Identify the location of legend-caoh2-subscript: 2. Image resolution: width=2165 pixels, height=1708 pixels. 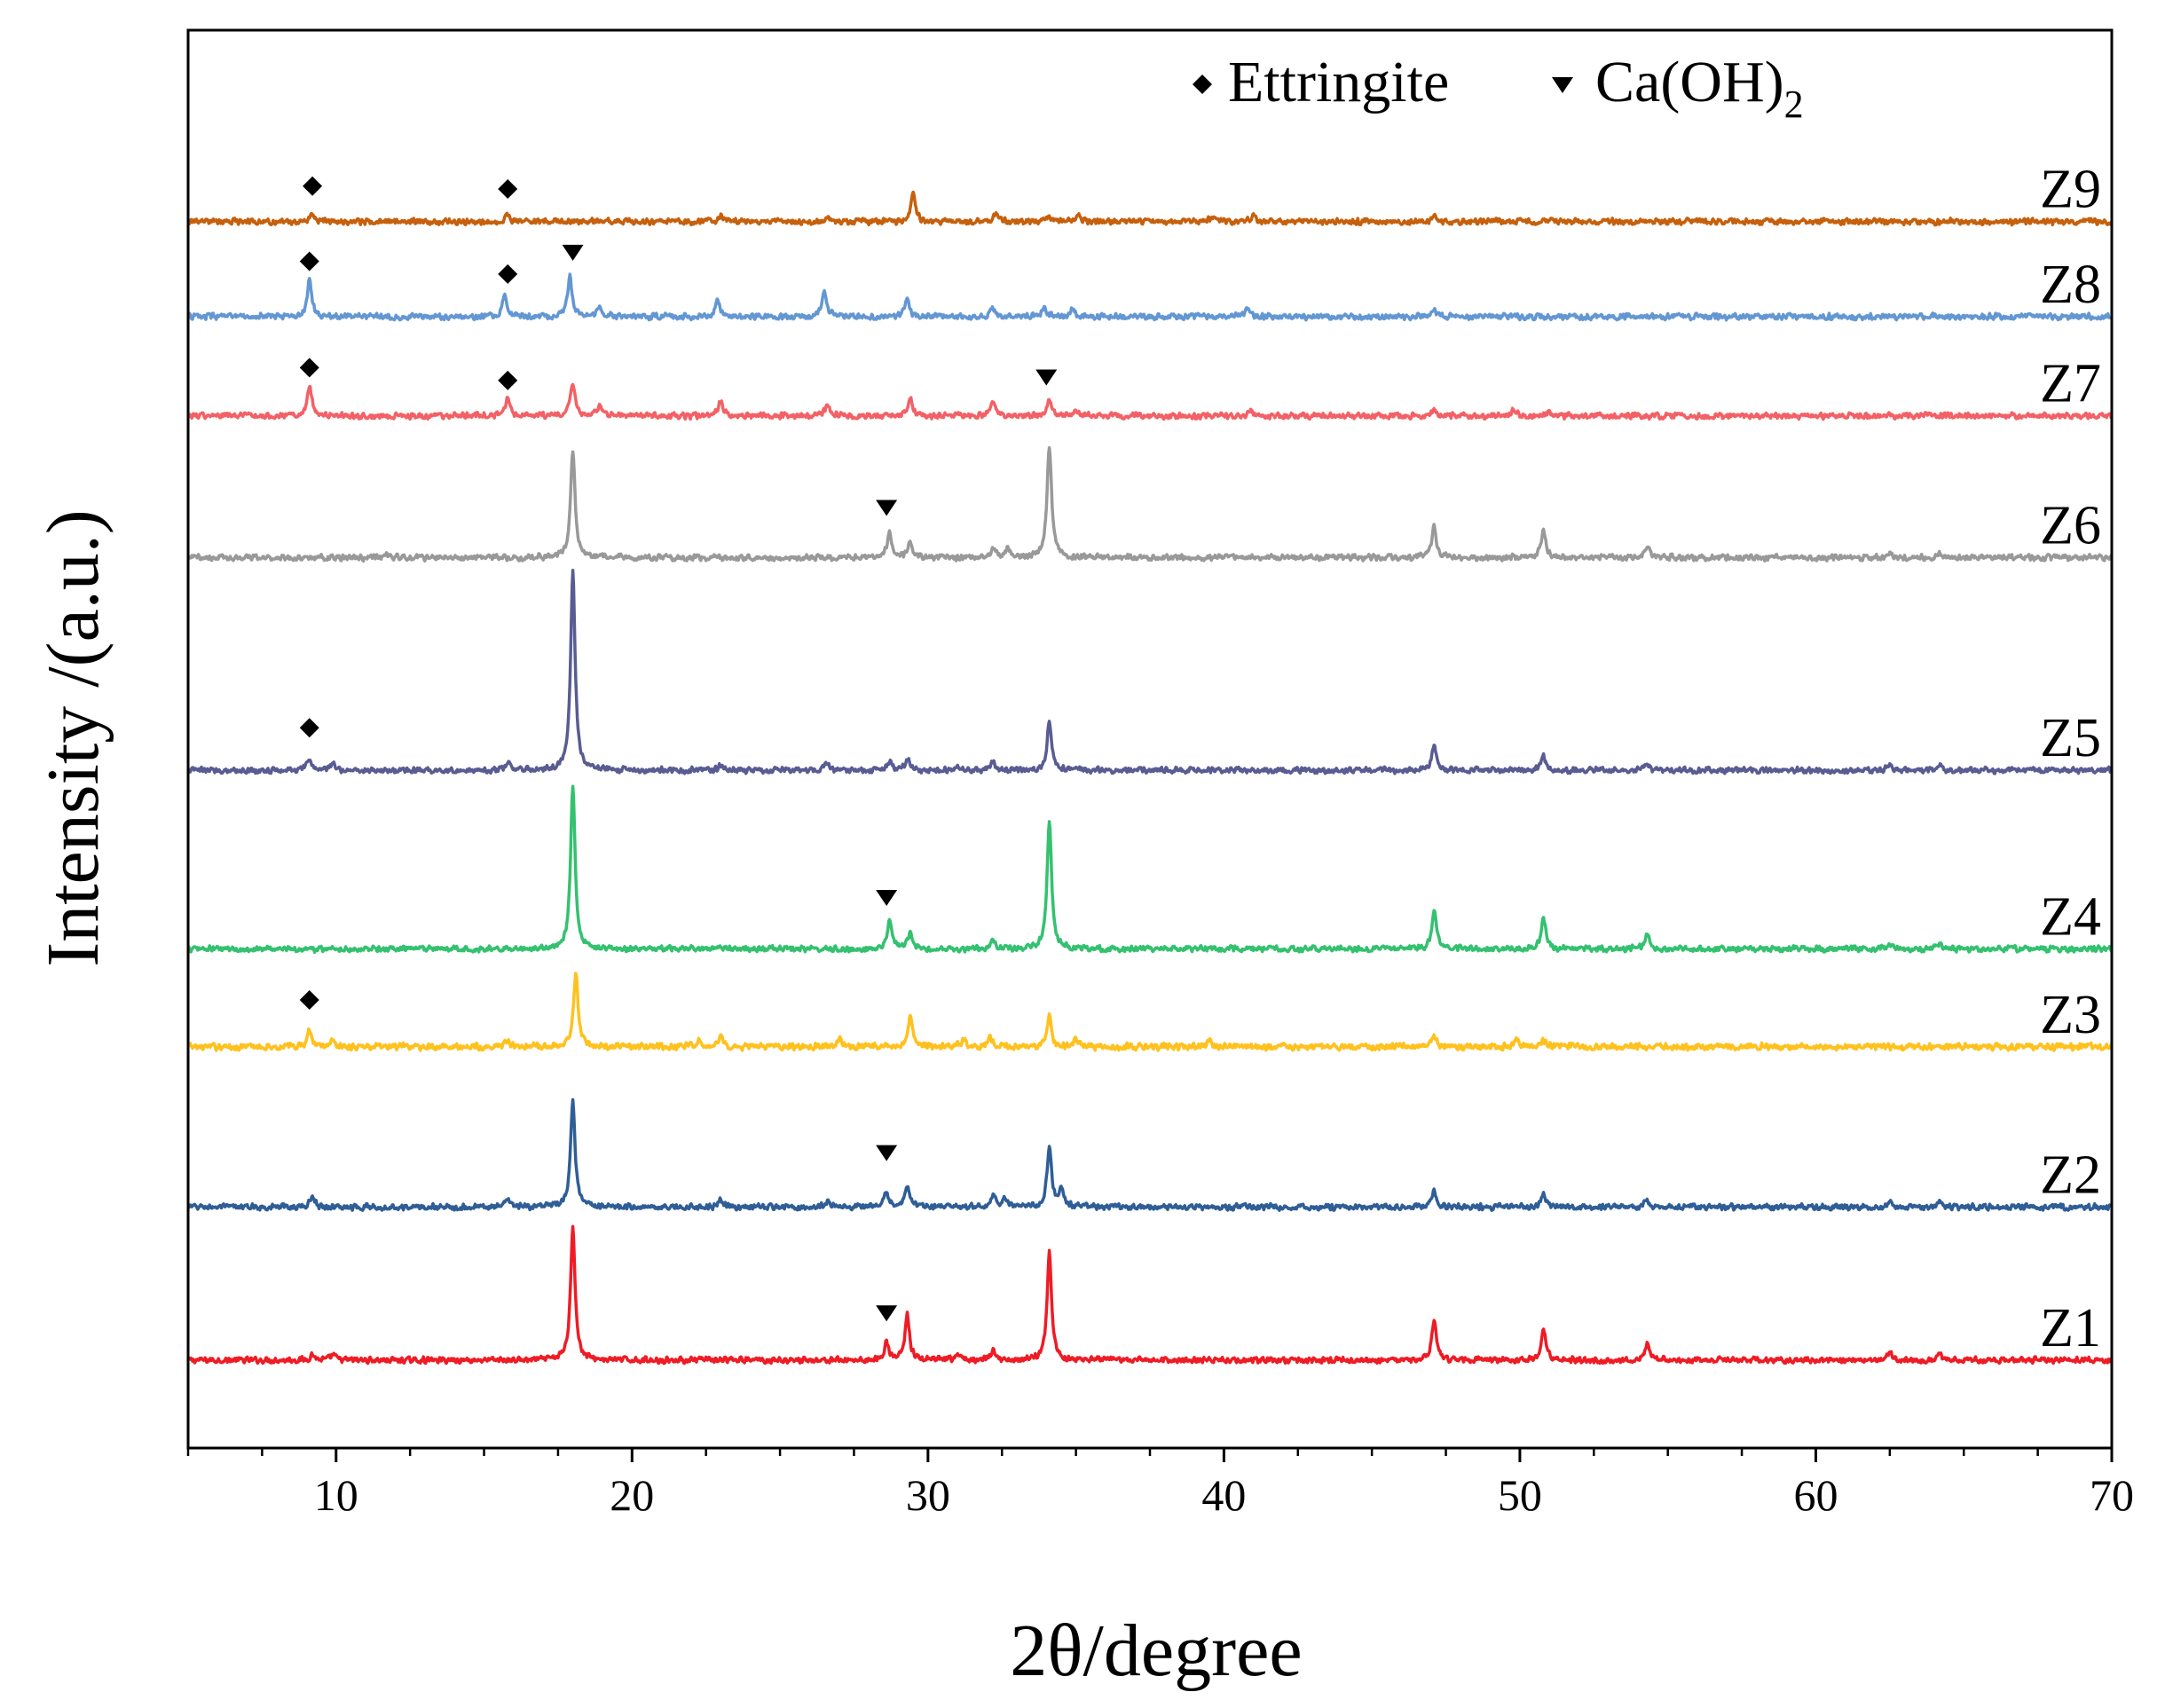
(1794, 104).